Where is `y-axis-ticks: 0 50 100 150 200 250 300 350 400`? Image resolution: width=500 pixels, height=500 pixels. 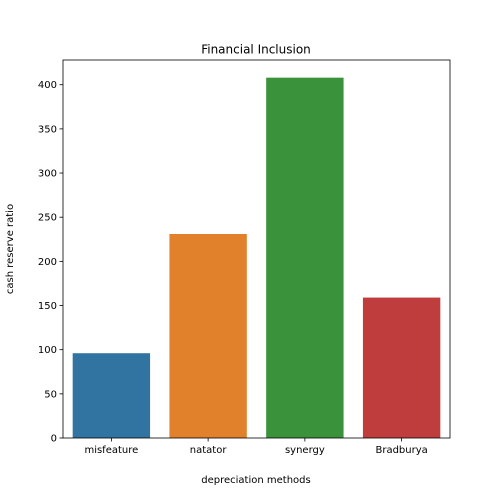
y-axis-ticks: 0 50 100 150 200 250 300 350 400 is located at coordinates (50, 262).